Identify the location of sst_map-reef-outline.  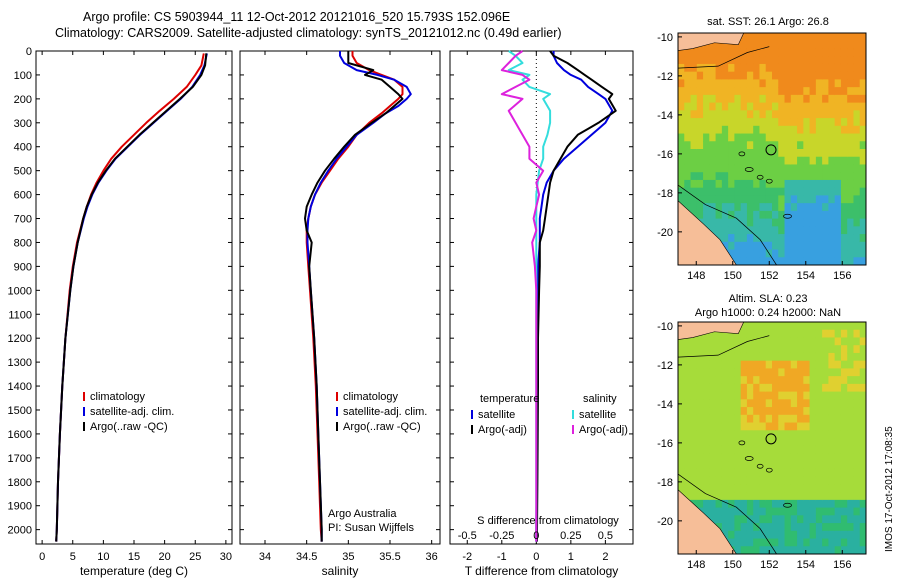
(769, 181).